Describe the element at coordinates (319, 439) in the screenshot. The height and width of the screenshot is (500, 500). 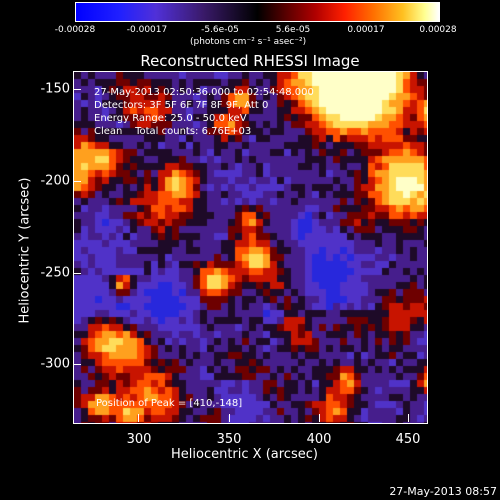
I see `x-tick-label: 400` at that location.